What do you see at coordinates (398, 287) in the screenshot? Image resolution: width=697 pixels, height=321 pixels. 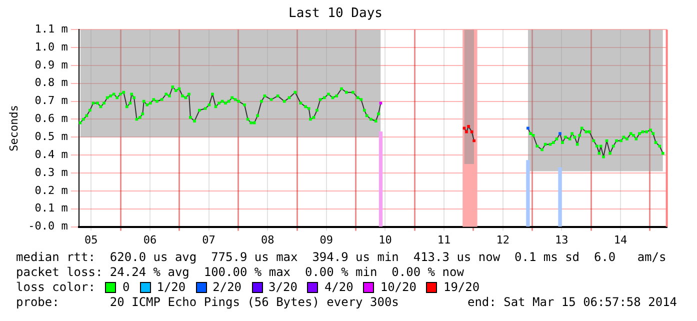 I see `legend-label: 10/20` at bounding box center [398, 287].